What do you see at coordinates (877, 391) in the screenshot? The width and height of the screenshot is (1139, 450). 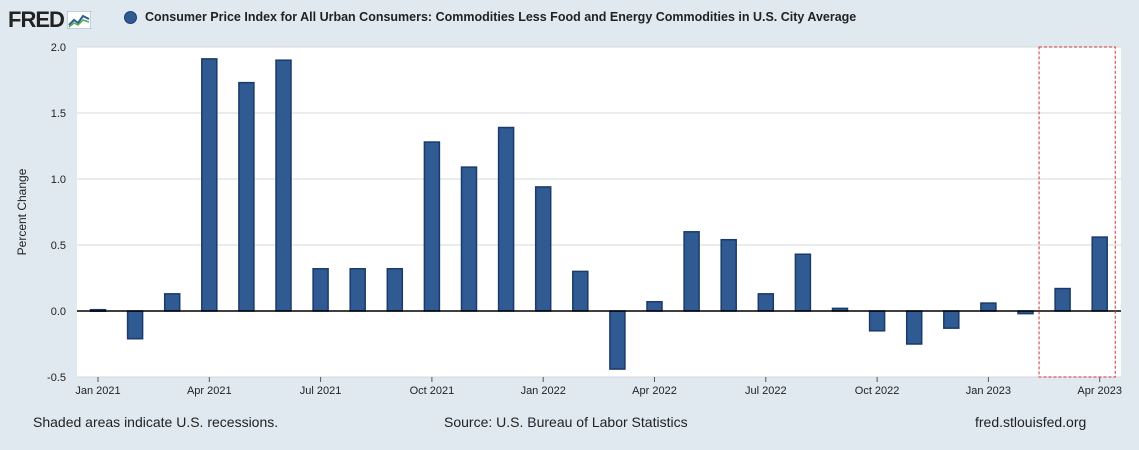 I see `x-tick-label: Oct 2022` at bounding box center [877, 391].